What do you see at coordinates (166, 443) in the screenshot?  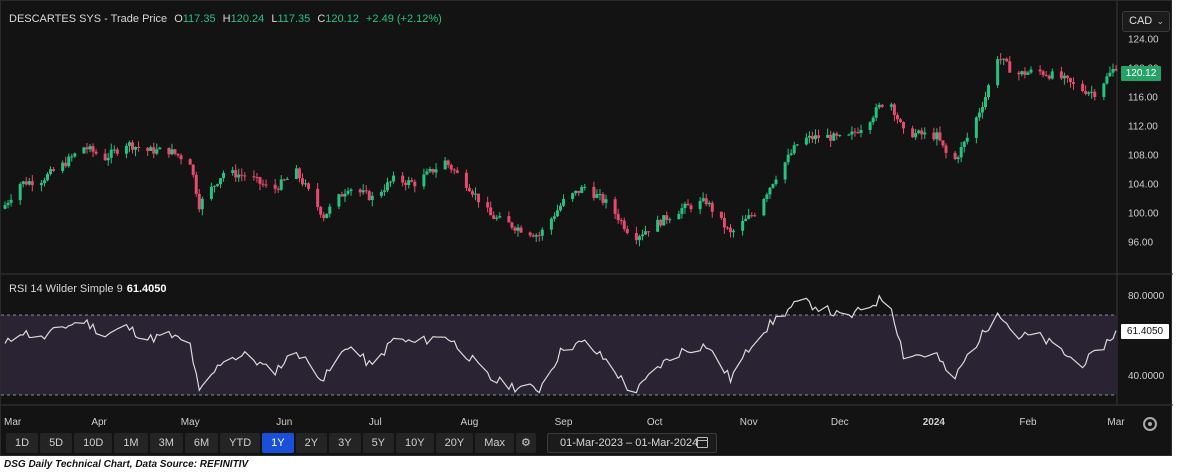 I see `range-button-3m: 3M` at bounding box center [166, 443].